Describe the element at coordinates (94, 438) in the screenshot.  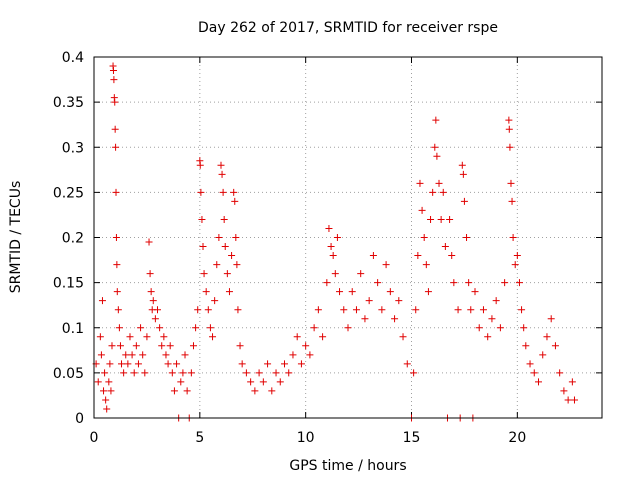
I see `x-tick-label: 0` at that location.